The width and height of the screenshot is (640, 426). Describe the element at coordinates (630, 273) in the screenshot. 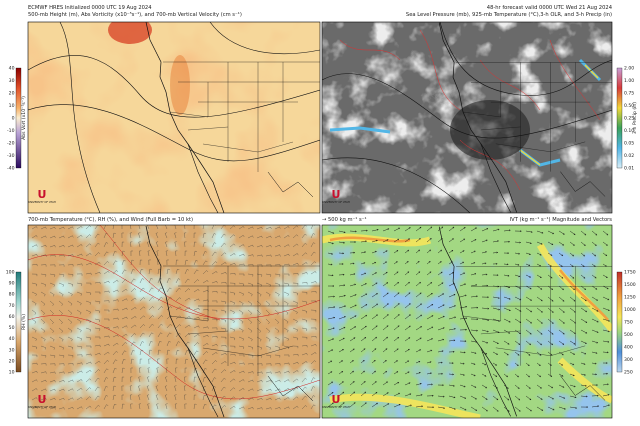

I see `colorbar-tick-label: 1750` at that location.